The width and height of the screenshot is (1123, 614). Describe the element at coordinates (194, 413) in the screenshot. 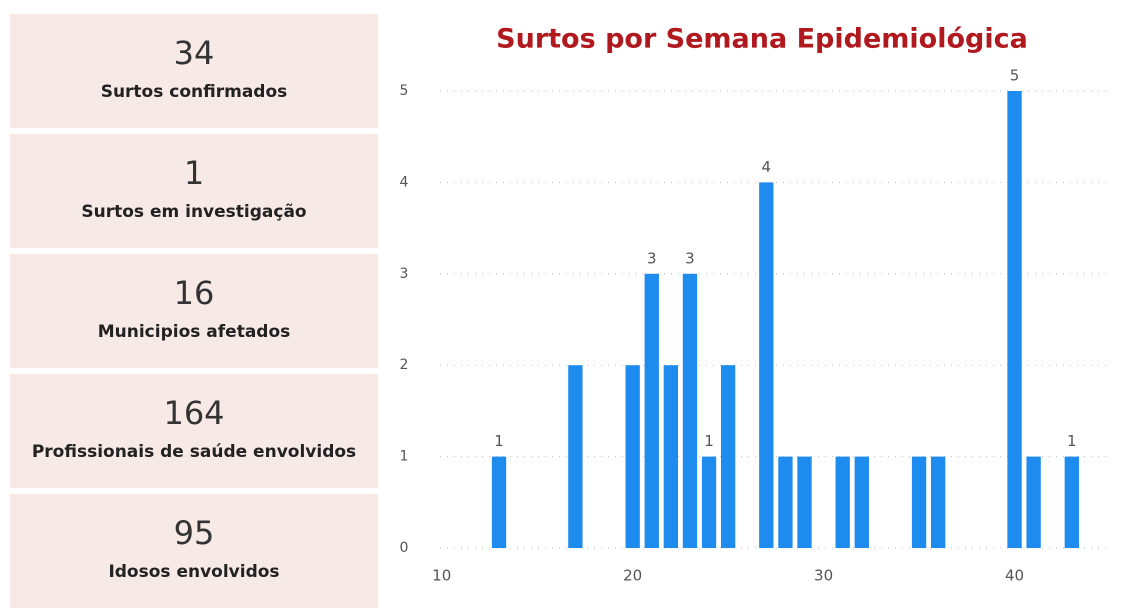

I see `kpi-value: 164` at that location.